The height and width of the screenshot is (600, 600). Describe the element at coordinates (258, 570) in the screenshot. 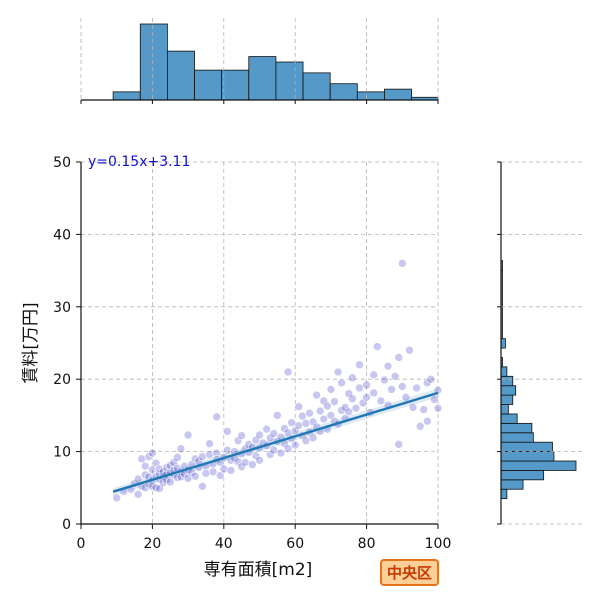

I see `x-axis-title: 専有面積[m2]` at that location.